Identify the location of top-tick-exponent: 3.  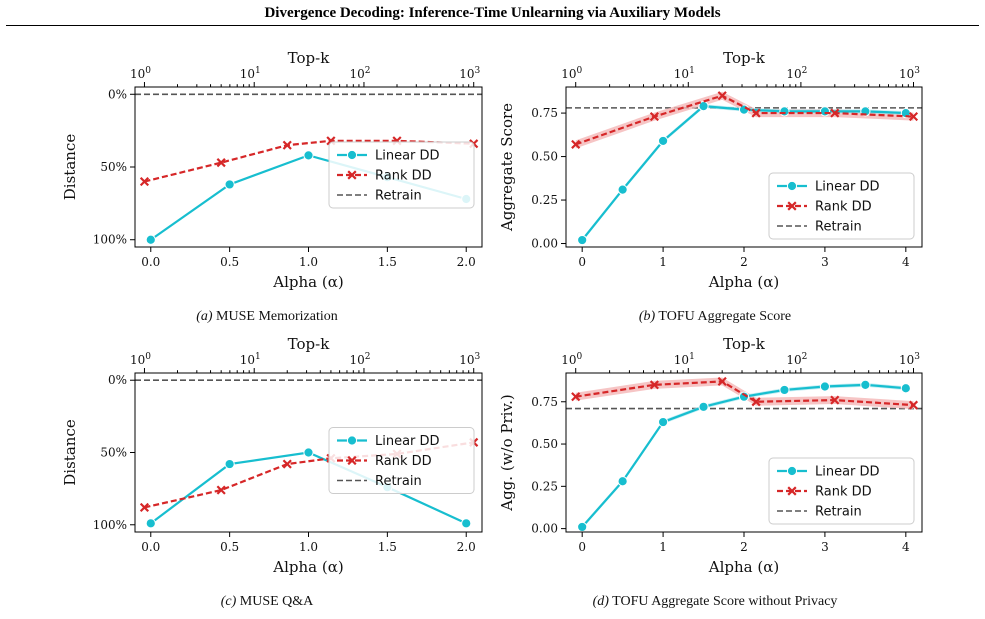
(917, 357).